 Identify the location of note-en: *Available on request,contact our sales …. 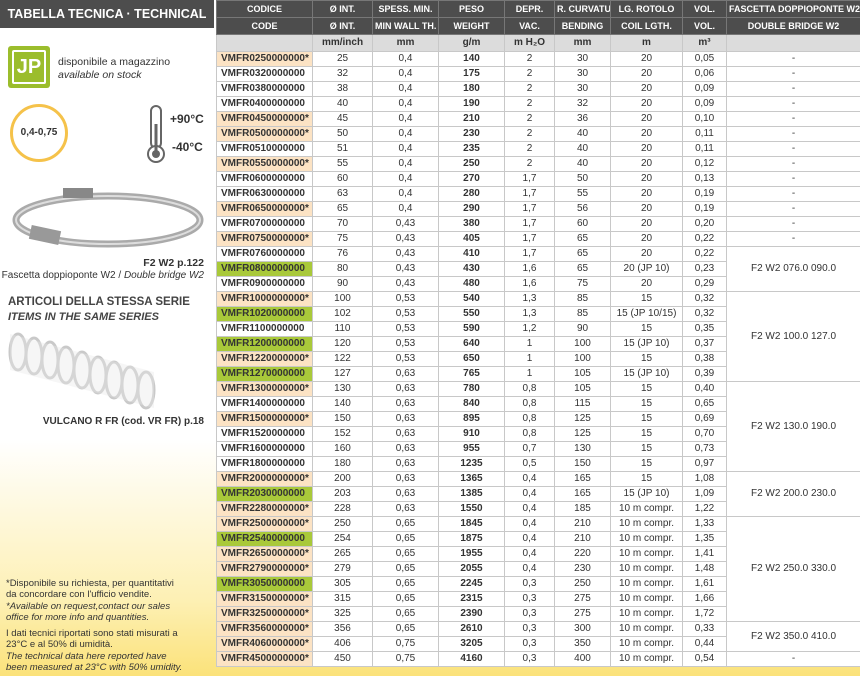
(88, 612).